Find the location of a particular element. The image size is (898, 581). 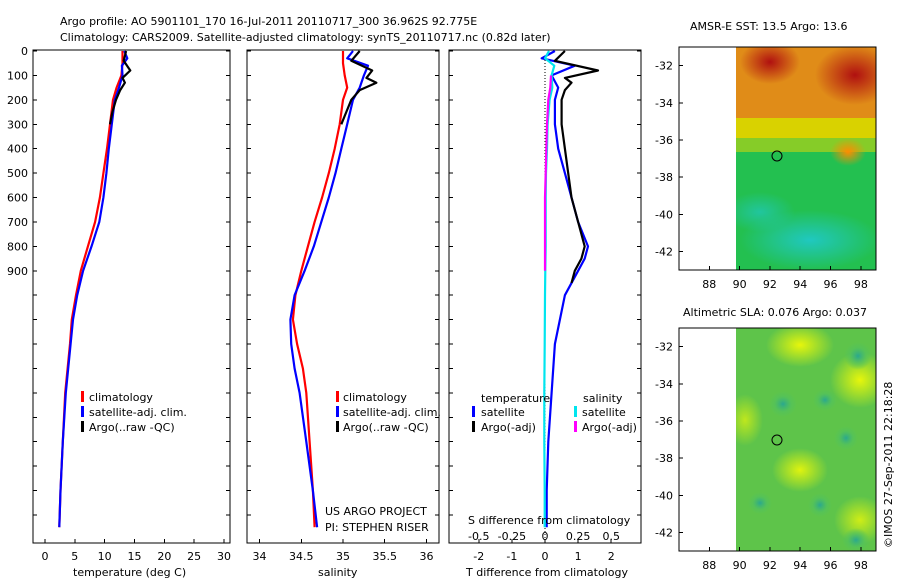

difference-top-xlabel: S difference from climatology is located at coordinates (549, 520).